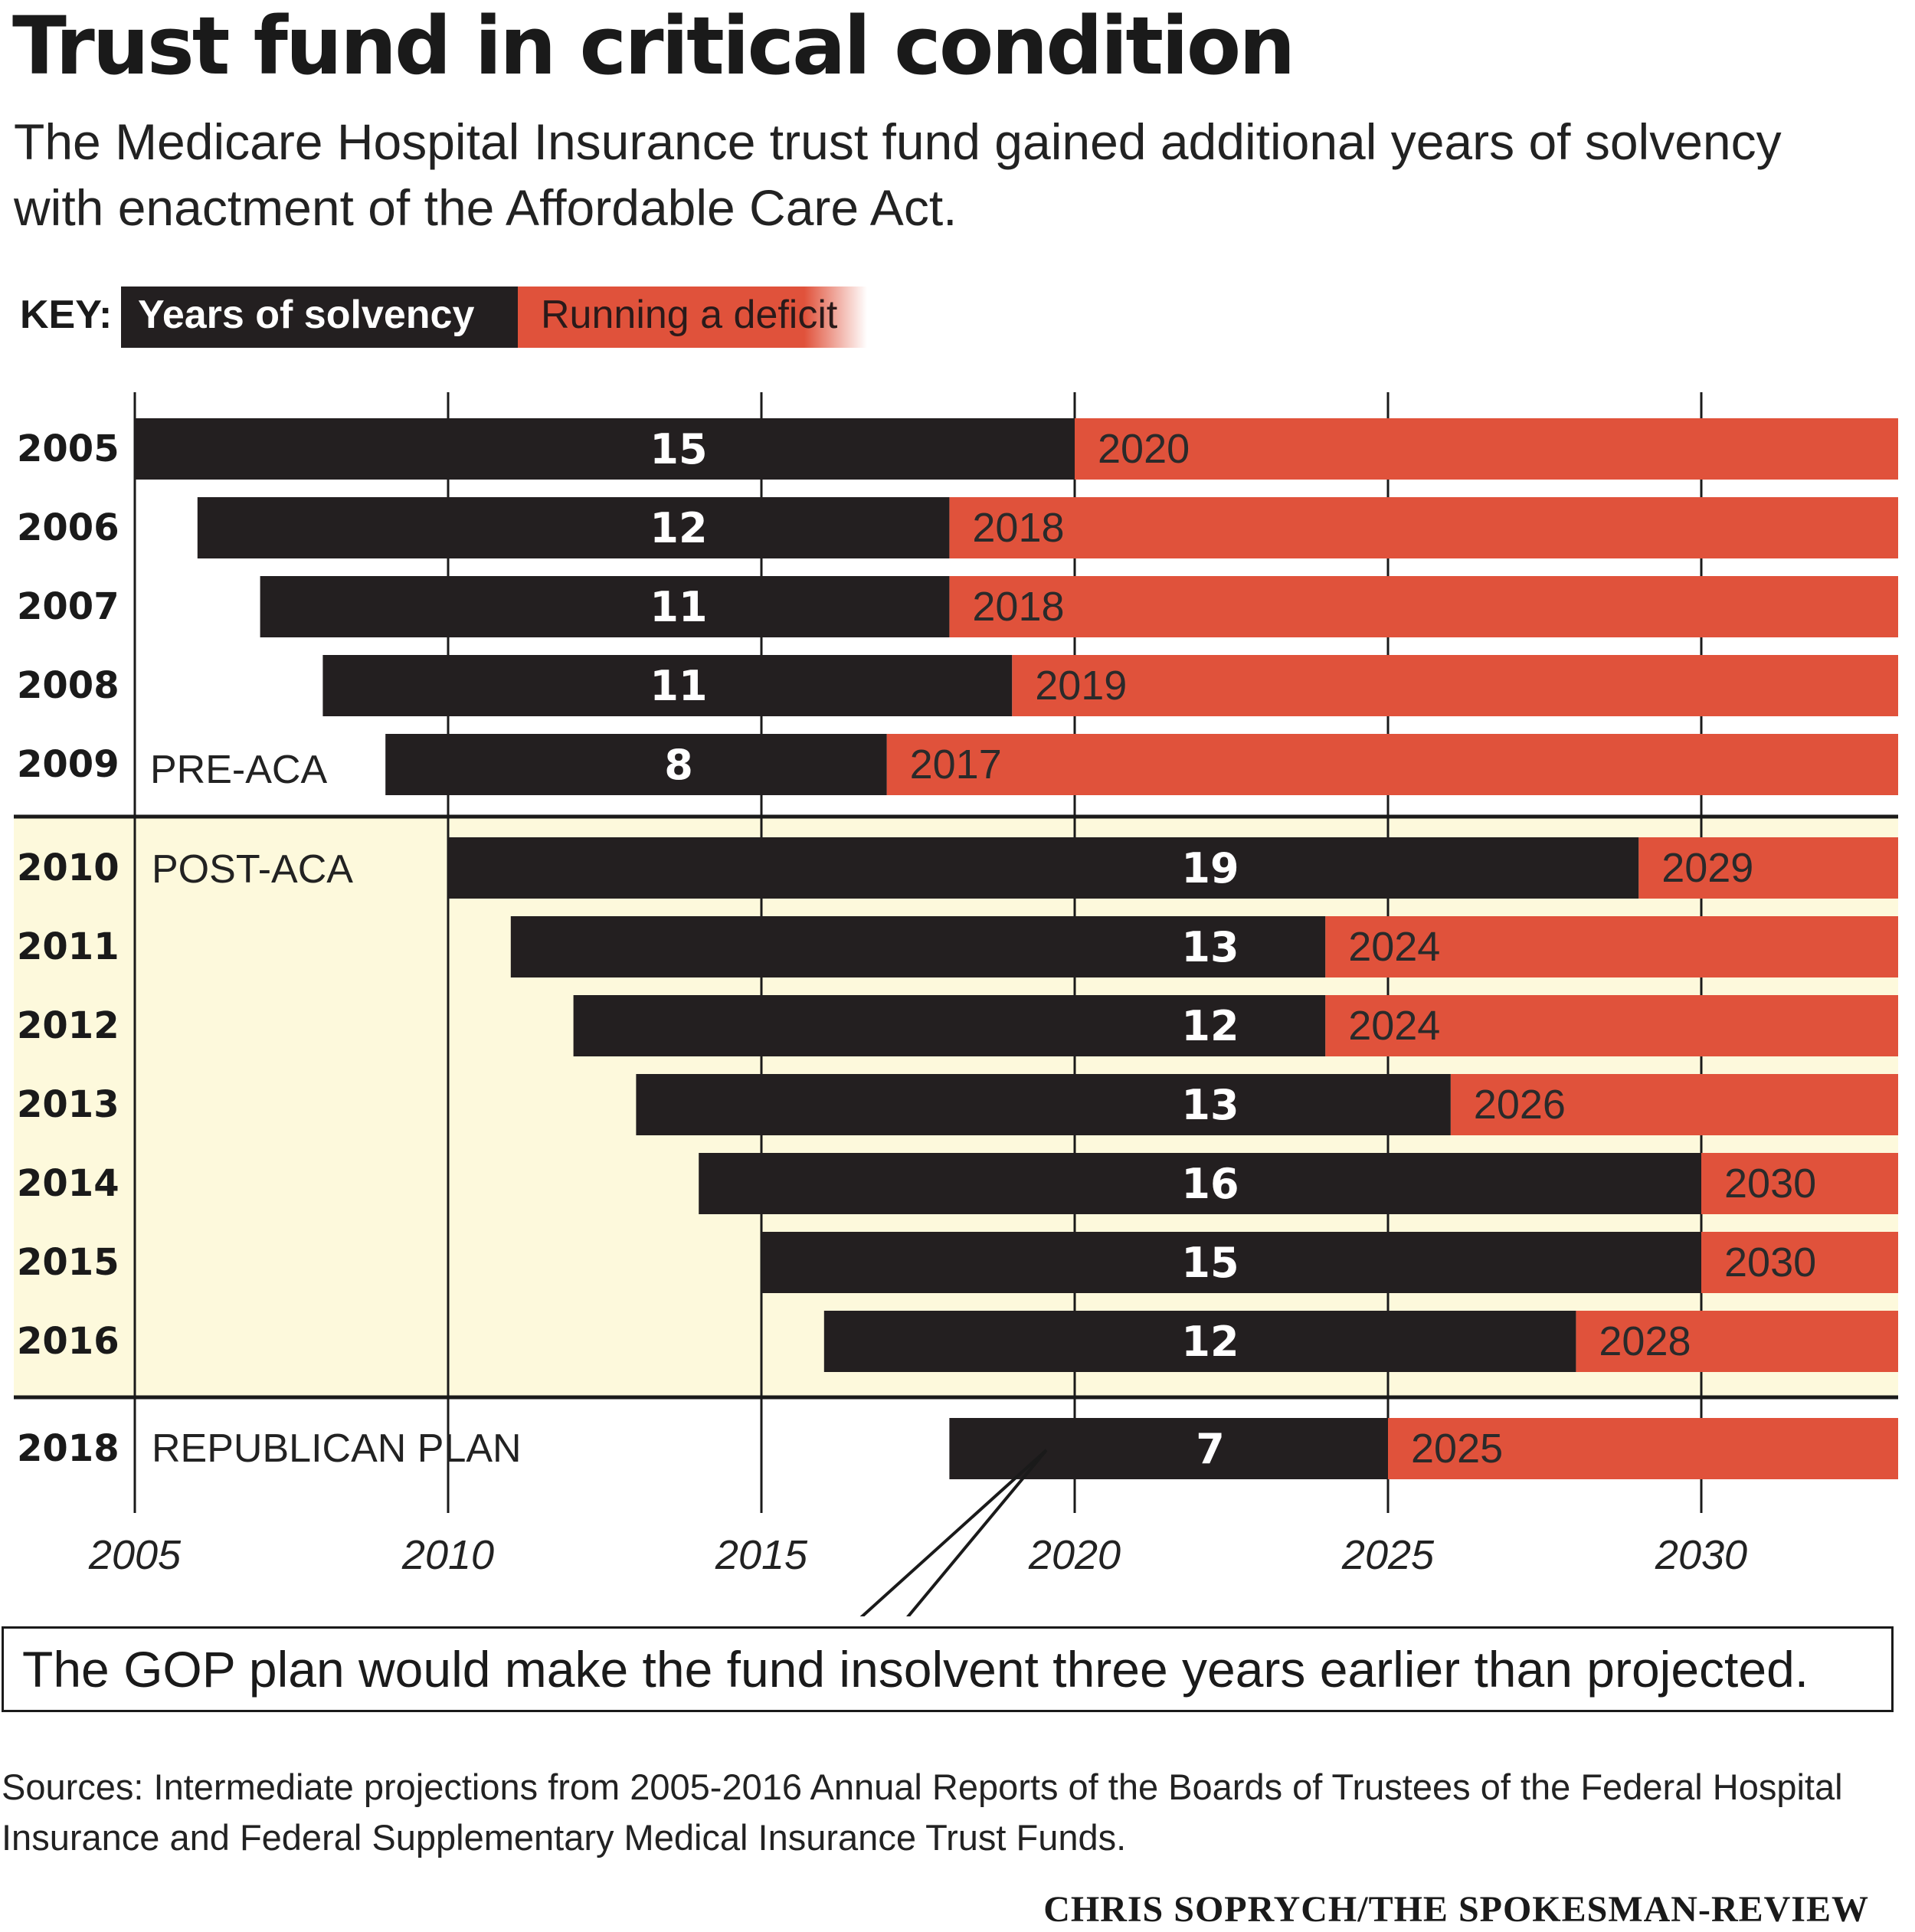  I want to click on bar-value-label: 19, so click(1210, 868).